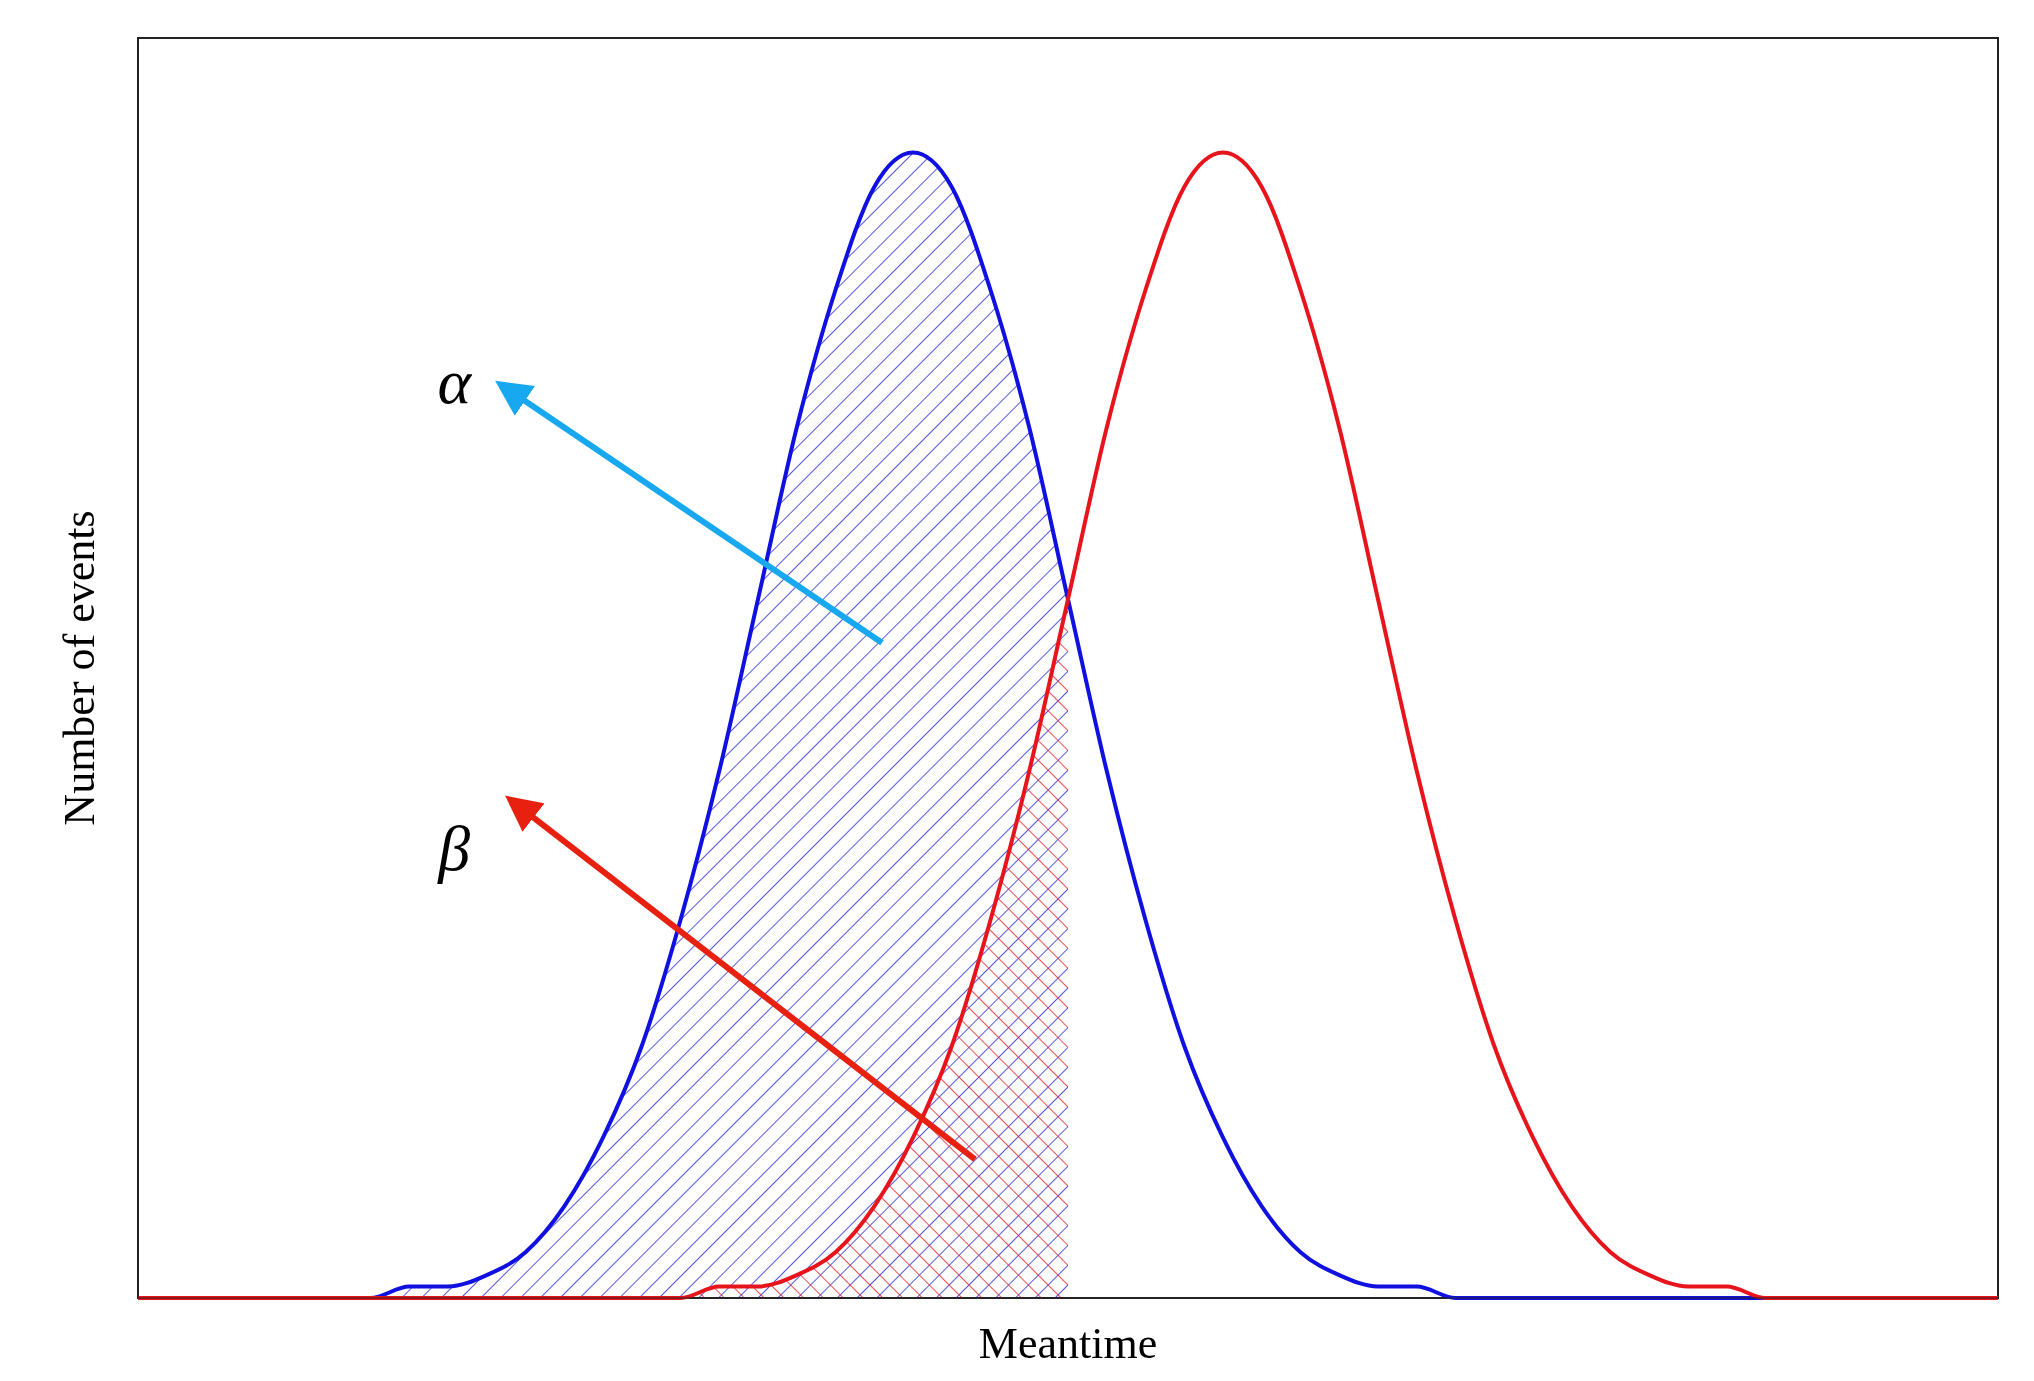 The width and height of the screenshot is (2034, 1381). Describe the element at coordinates (1068, 1343) in the screenshot. I see `x-axis-title: Meantime` at that location.